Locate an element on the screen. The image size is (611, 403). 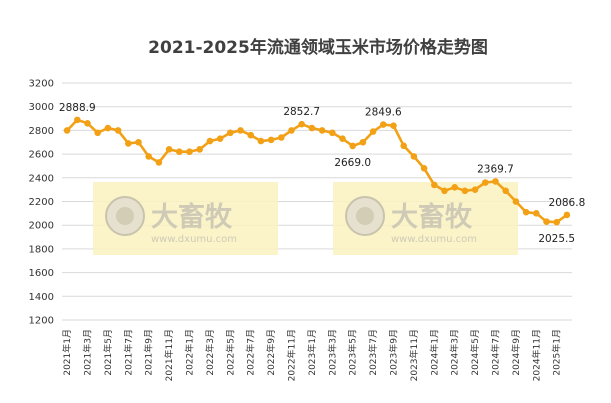
x-tick-label: 2021年11月 is located at coordinates (169, 355).